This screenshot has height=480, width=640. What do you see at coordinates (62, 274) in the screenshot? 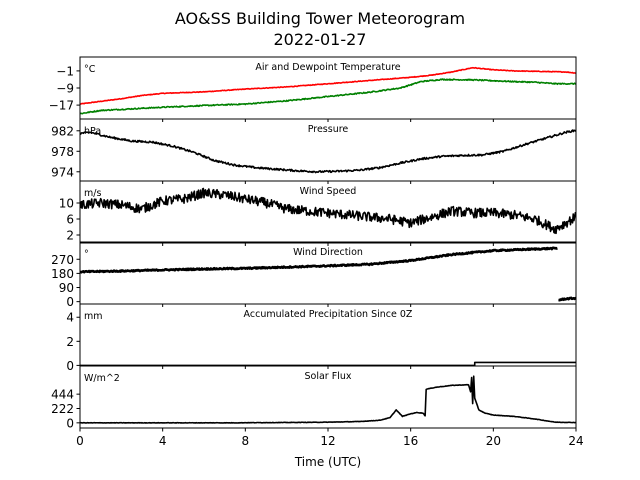
I see `panel-4-ytick-label-3: 180` at bounding box center [62, 274].